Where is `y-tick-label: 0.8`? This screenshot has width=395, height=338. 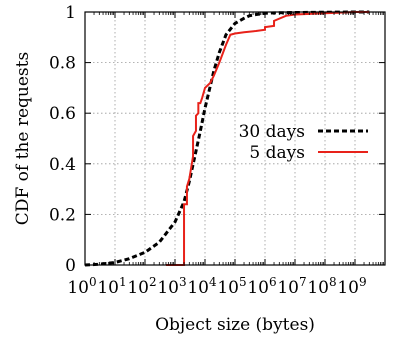
y-tick-label: 0.8 is located at coordinates (62, 64).